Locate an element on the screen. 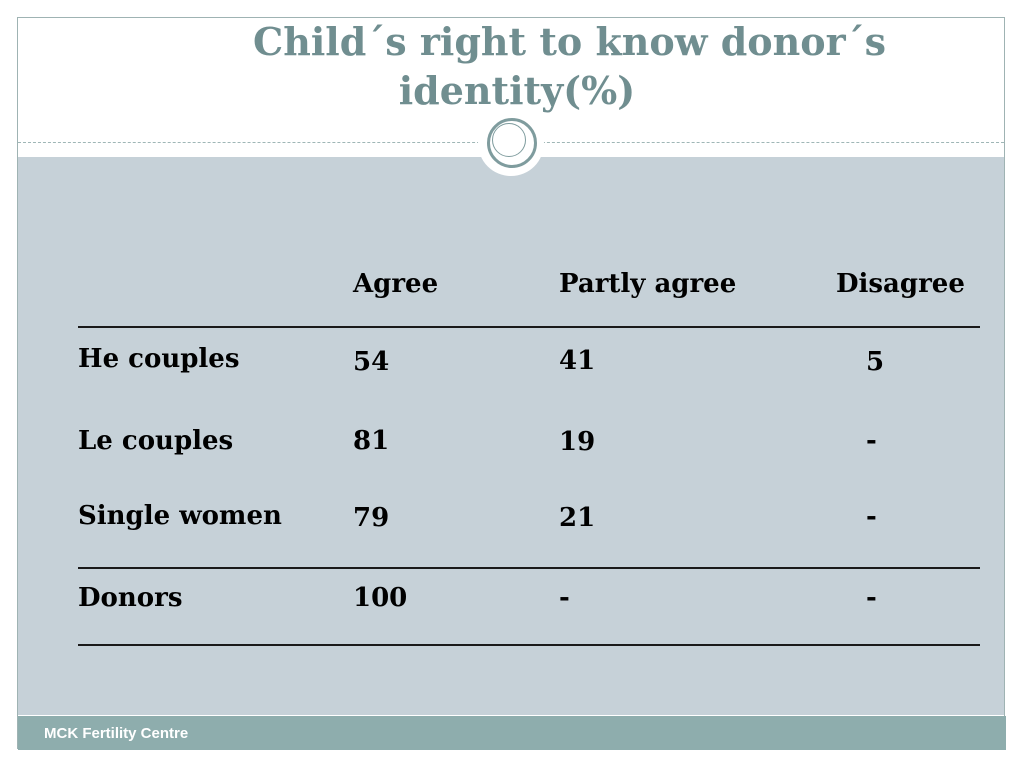 Image resolution: width=1024 pixels, height=768 pixels. slide-title-line-2-text: identity(%) is located at coordinates (517, 90).